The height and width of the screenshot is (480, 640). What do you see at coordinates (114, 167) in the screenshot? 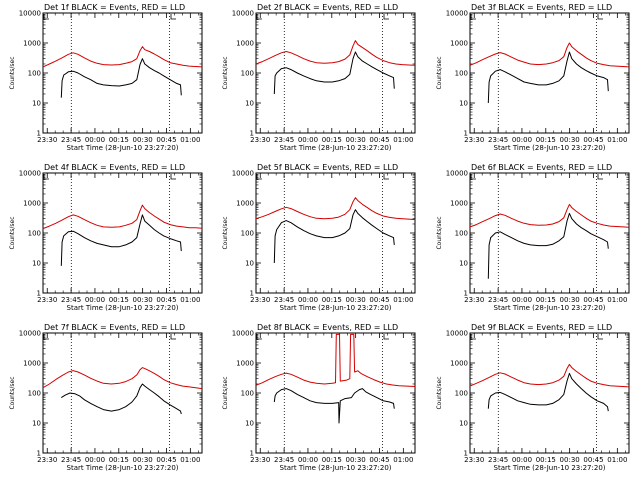
I see `panel-title: Det 4f BLACK = Events, RED = LLD` at bounding box center [114, 167].